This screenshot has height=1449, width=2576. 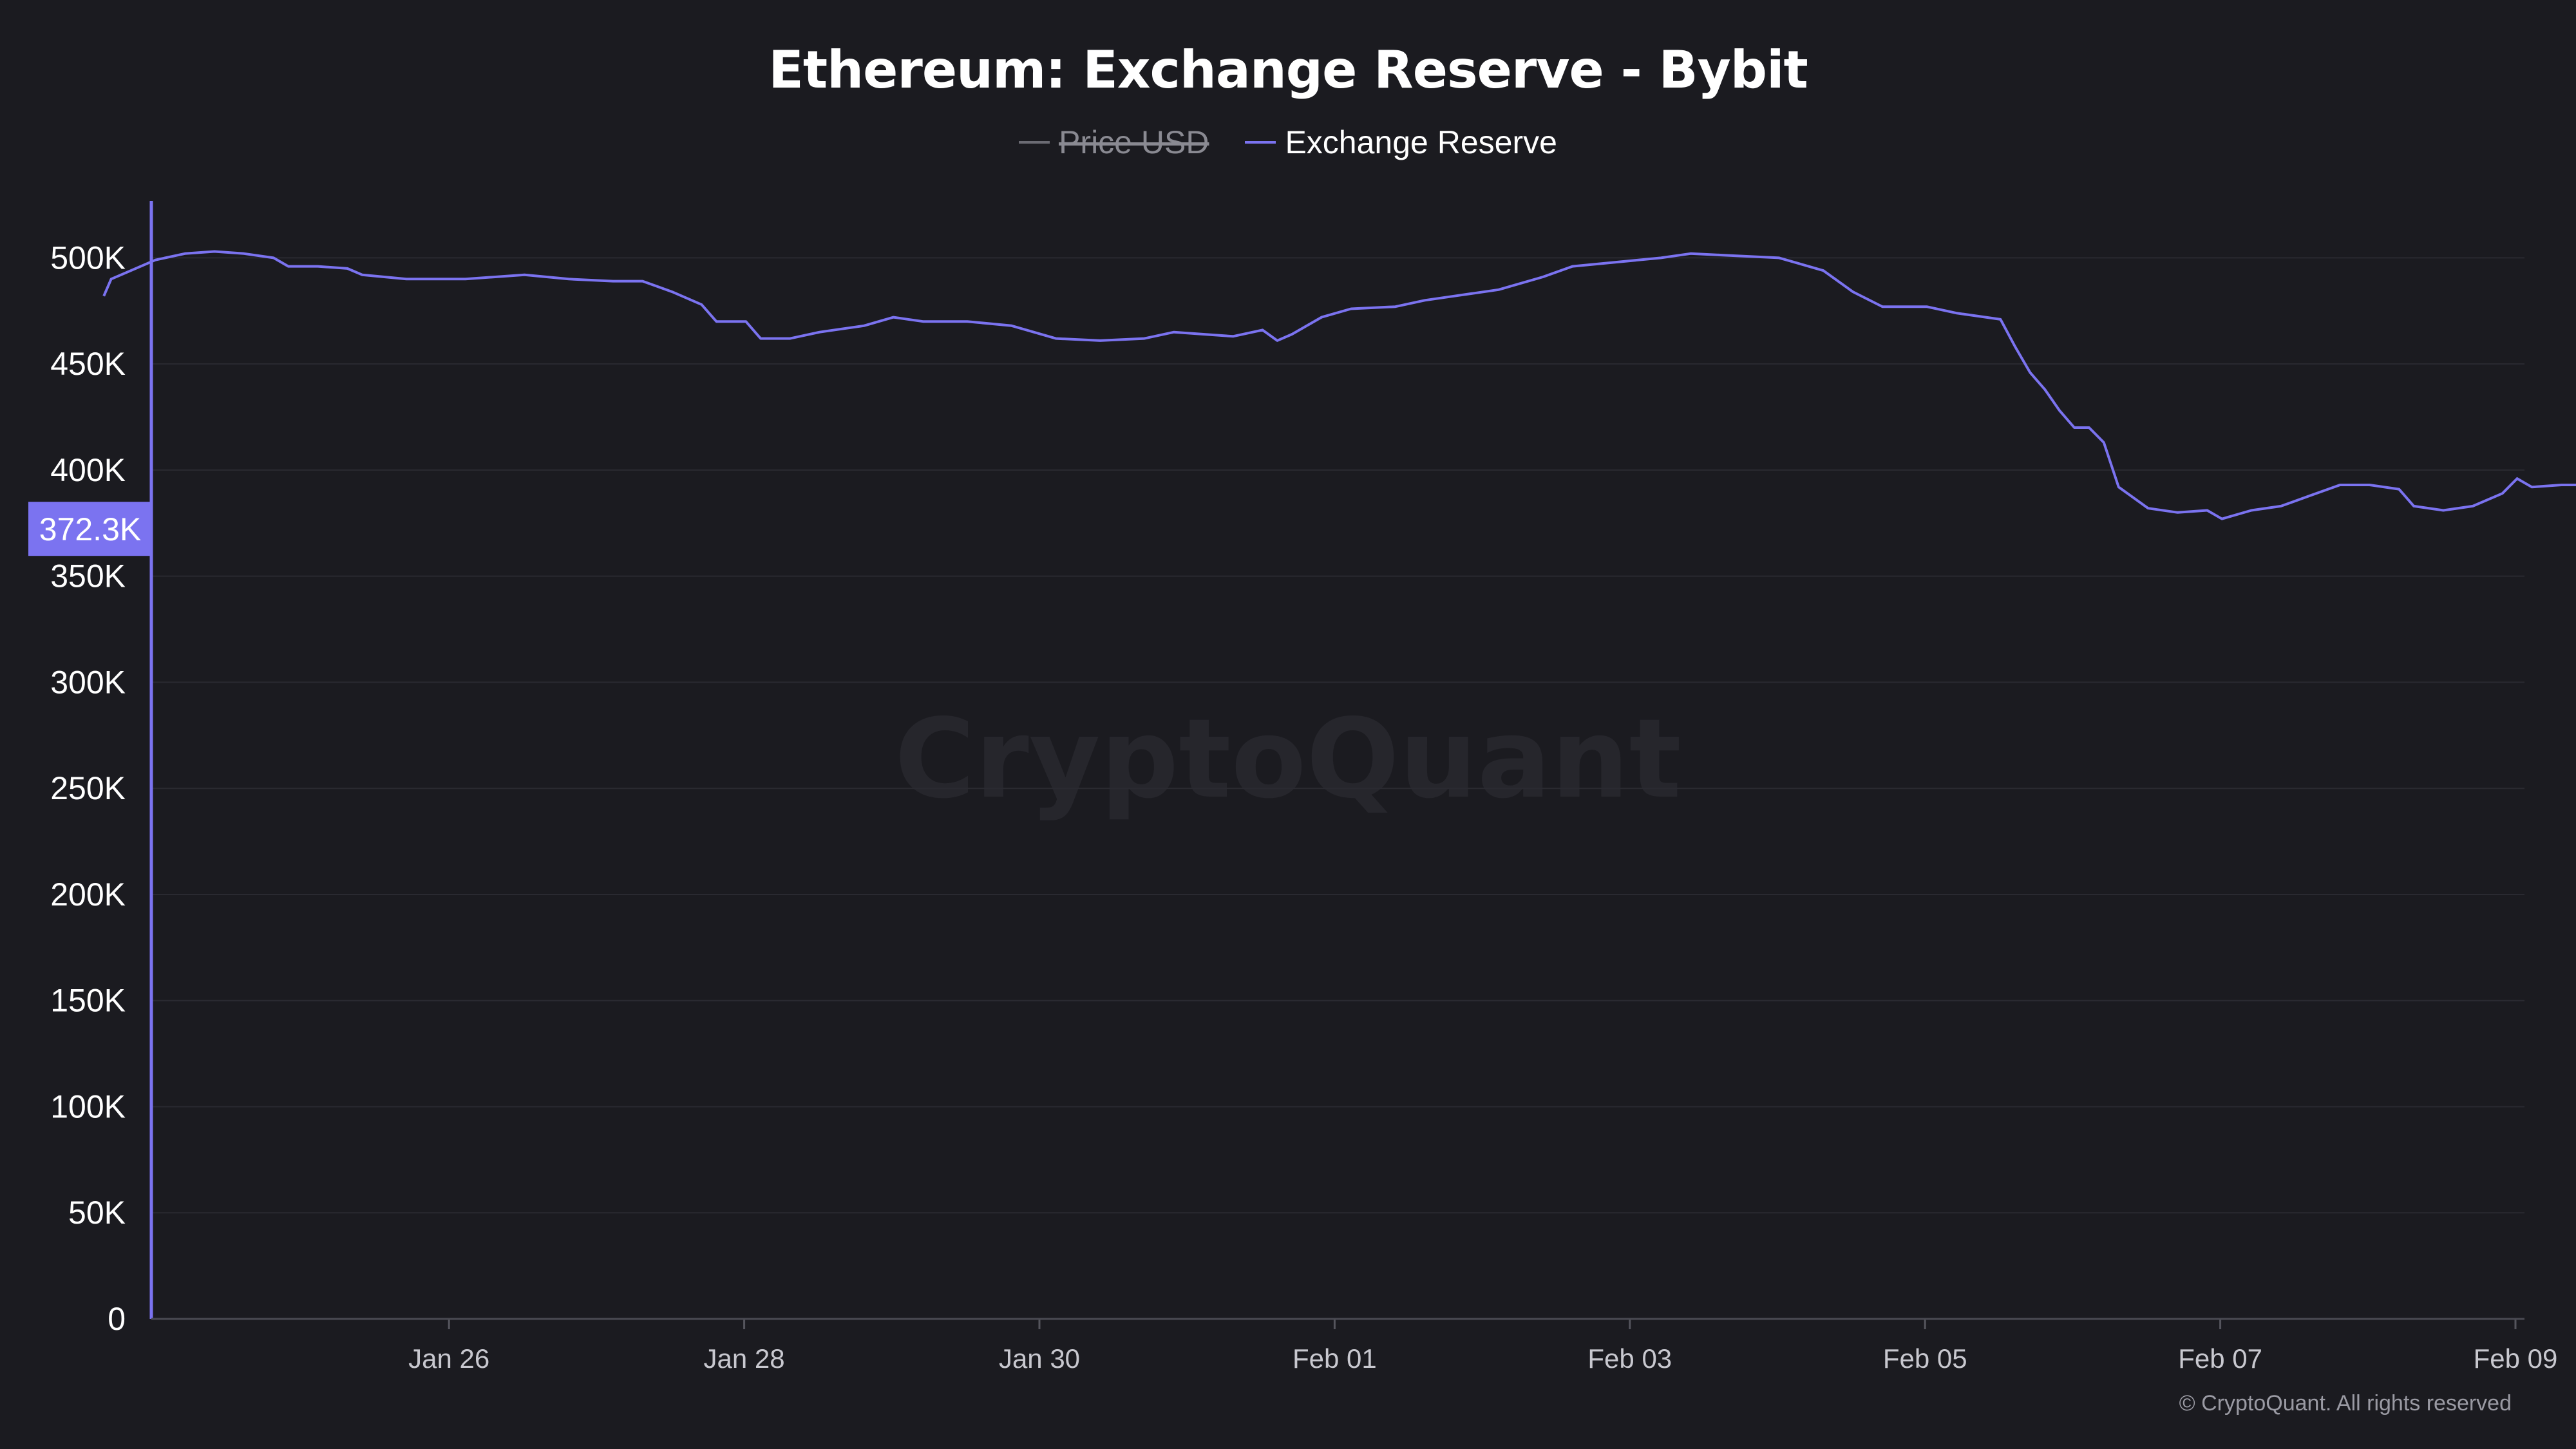 What do you see at coordinates (97, 1213) in the screenshot?
I see `y-tick-label-1: 50K` at bounding box center [97, 1213].